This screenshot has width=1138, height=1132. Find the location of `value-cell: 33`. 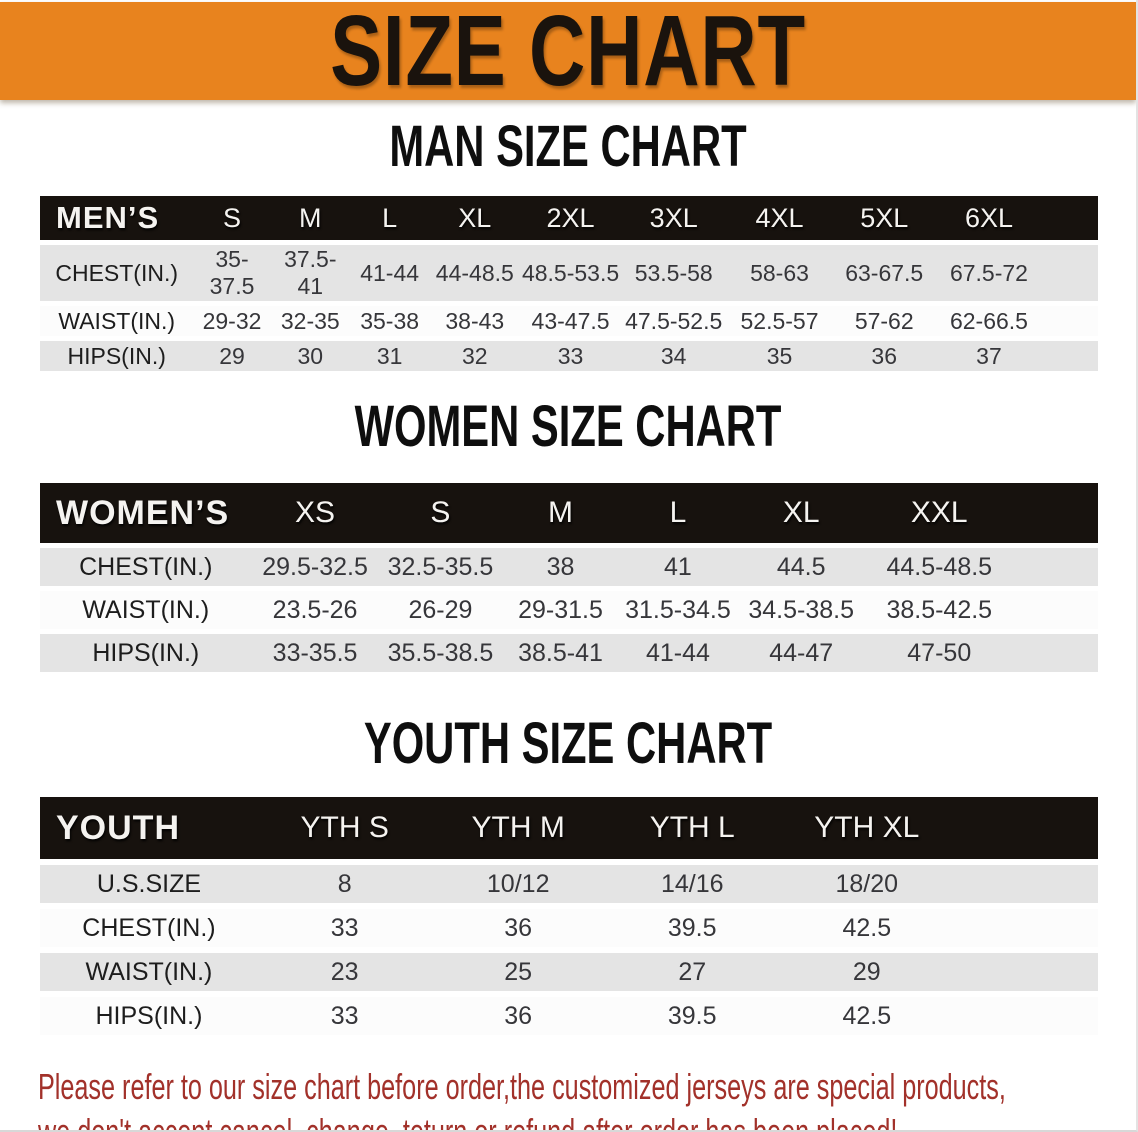

value-cell: 33 is located at coordinates (344, 1016).